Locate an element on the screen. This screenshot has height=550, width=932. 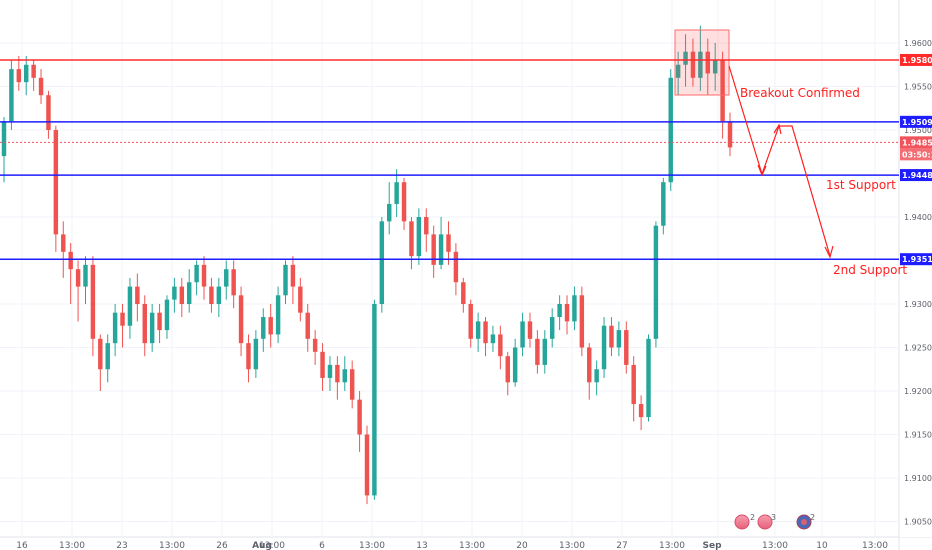
level-tag-text: 1.95805 is located at coordinates (917, 60).